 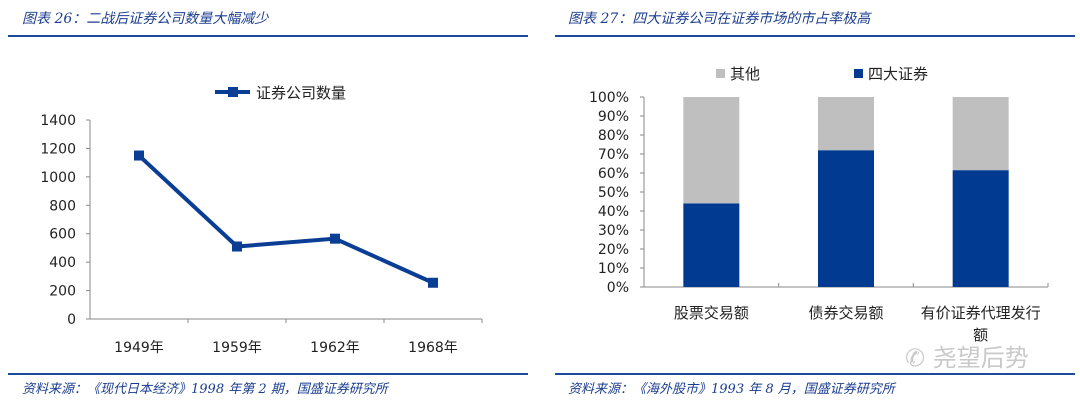 What do you see at coordinates (58, 178) in the screenshot?
I see `y-tick-label: 1000` at bounding box center [58, 178].